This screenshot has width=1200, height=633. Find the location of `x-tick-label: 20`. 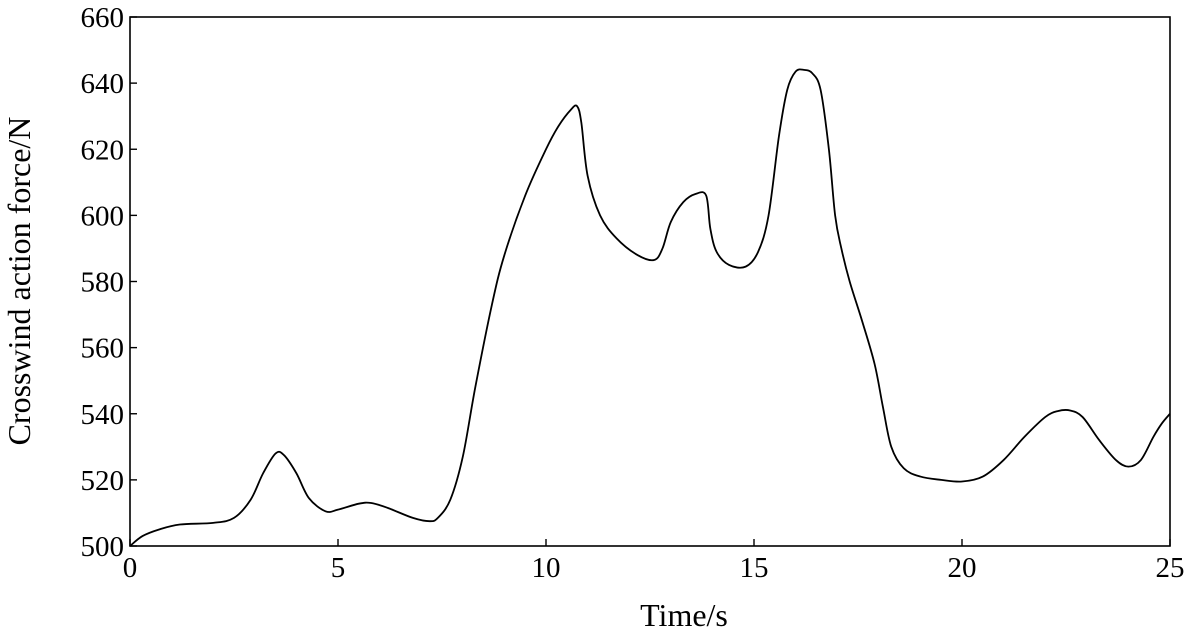

x-tick-label: 20 is located at coordinates (962, 568).